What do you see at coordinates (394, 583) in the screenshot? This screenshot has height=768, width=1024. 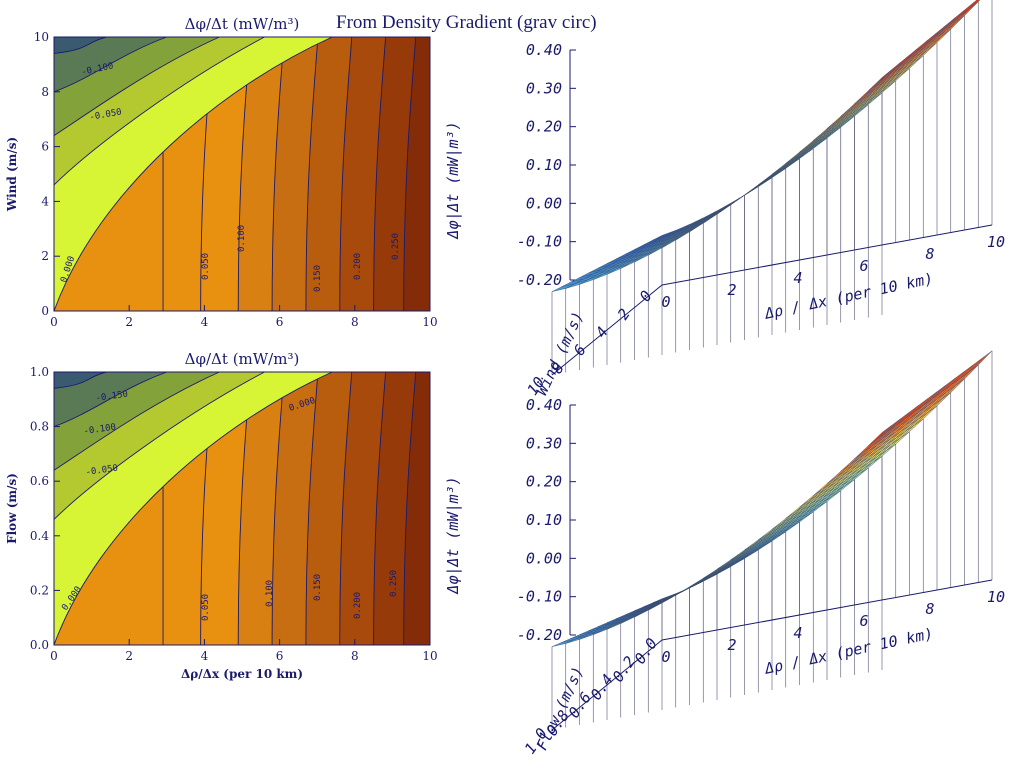 I see `contour-label: 0.250` at bounding box center [394, 583].